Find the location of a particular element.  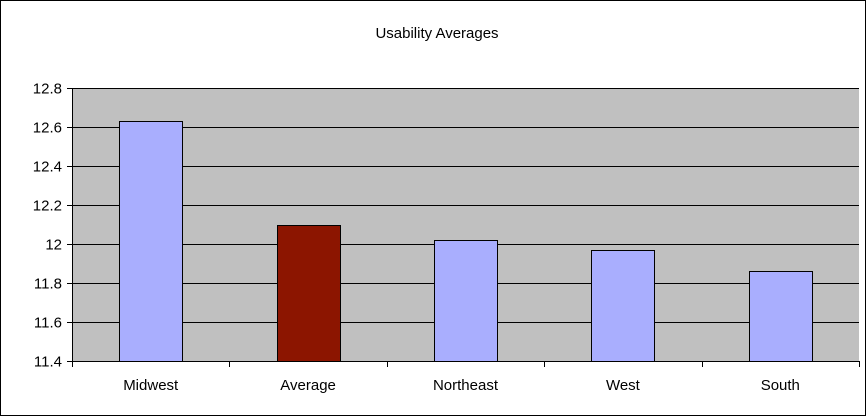

x-category-labels: Midwest Average Northeast West South is located at coordinates (461, 385).